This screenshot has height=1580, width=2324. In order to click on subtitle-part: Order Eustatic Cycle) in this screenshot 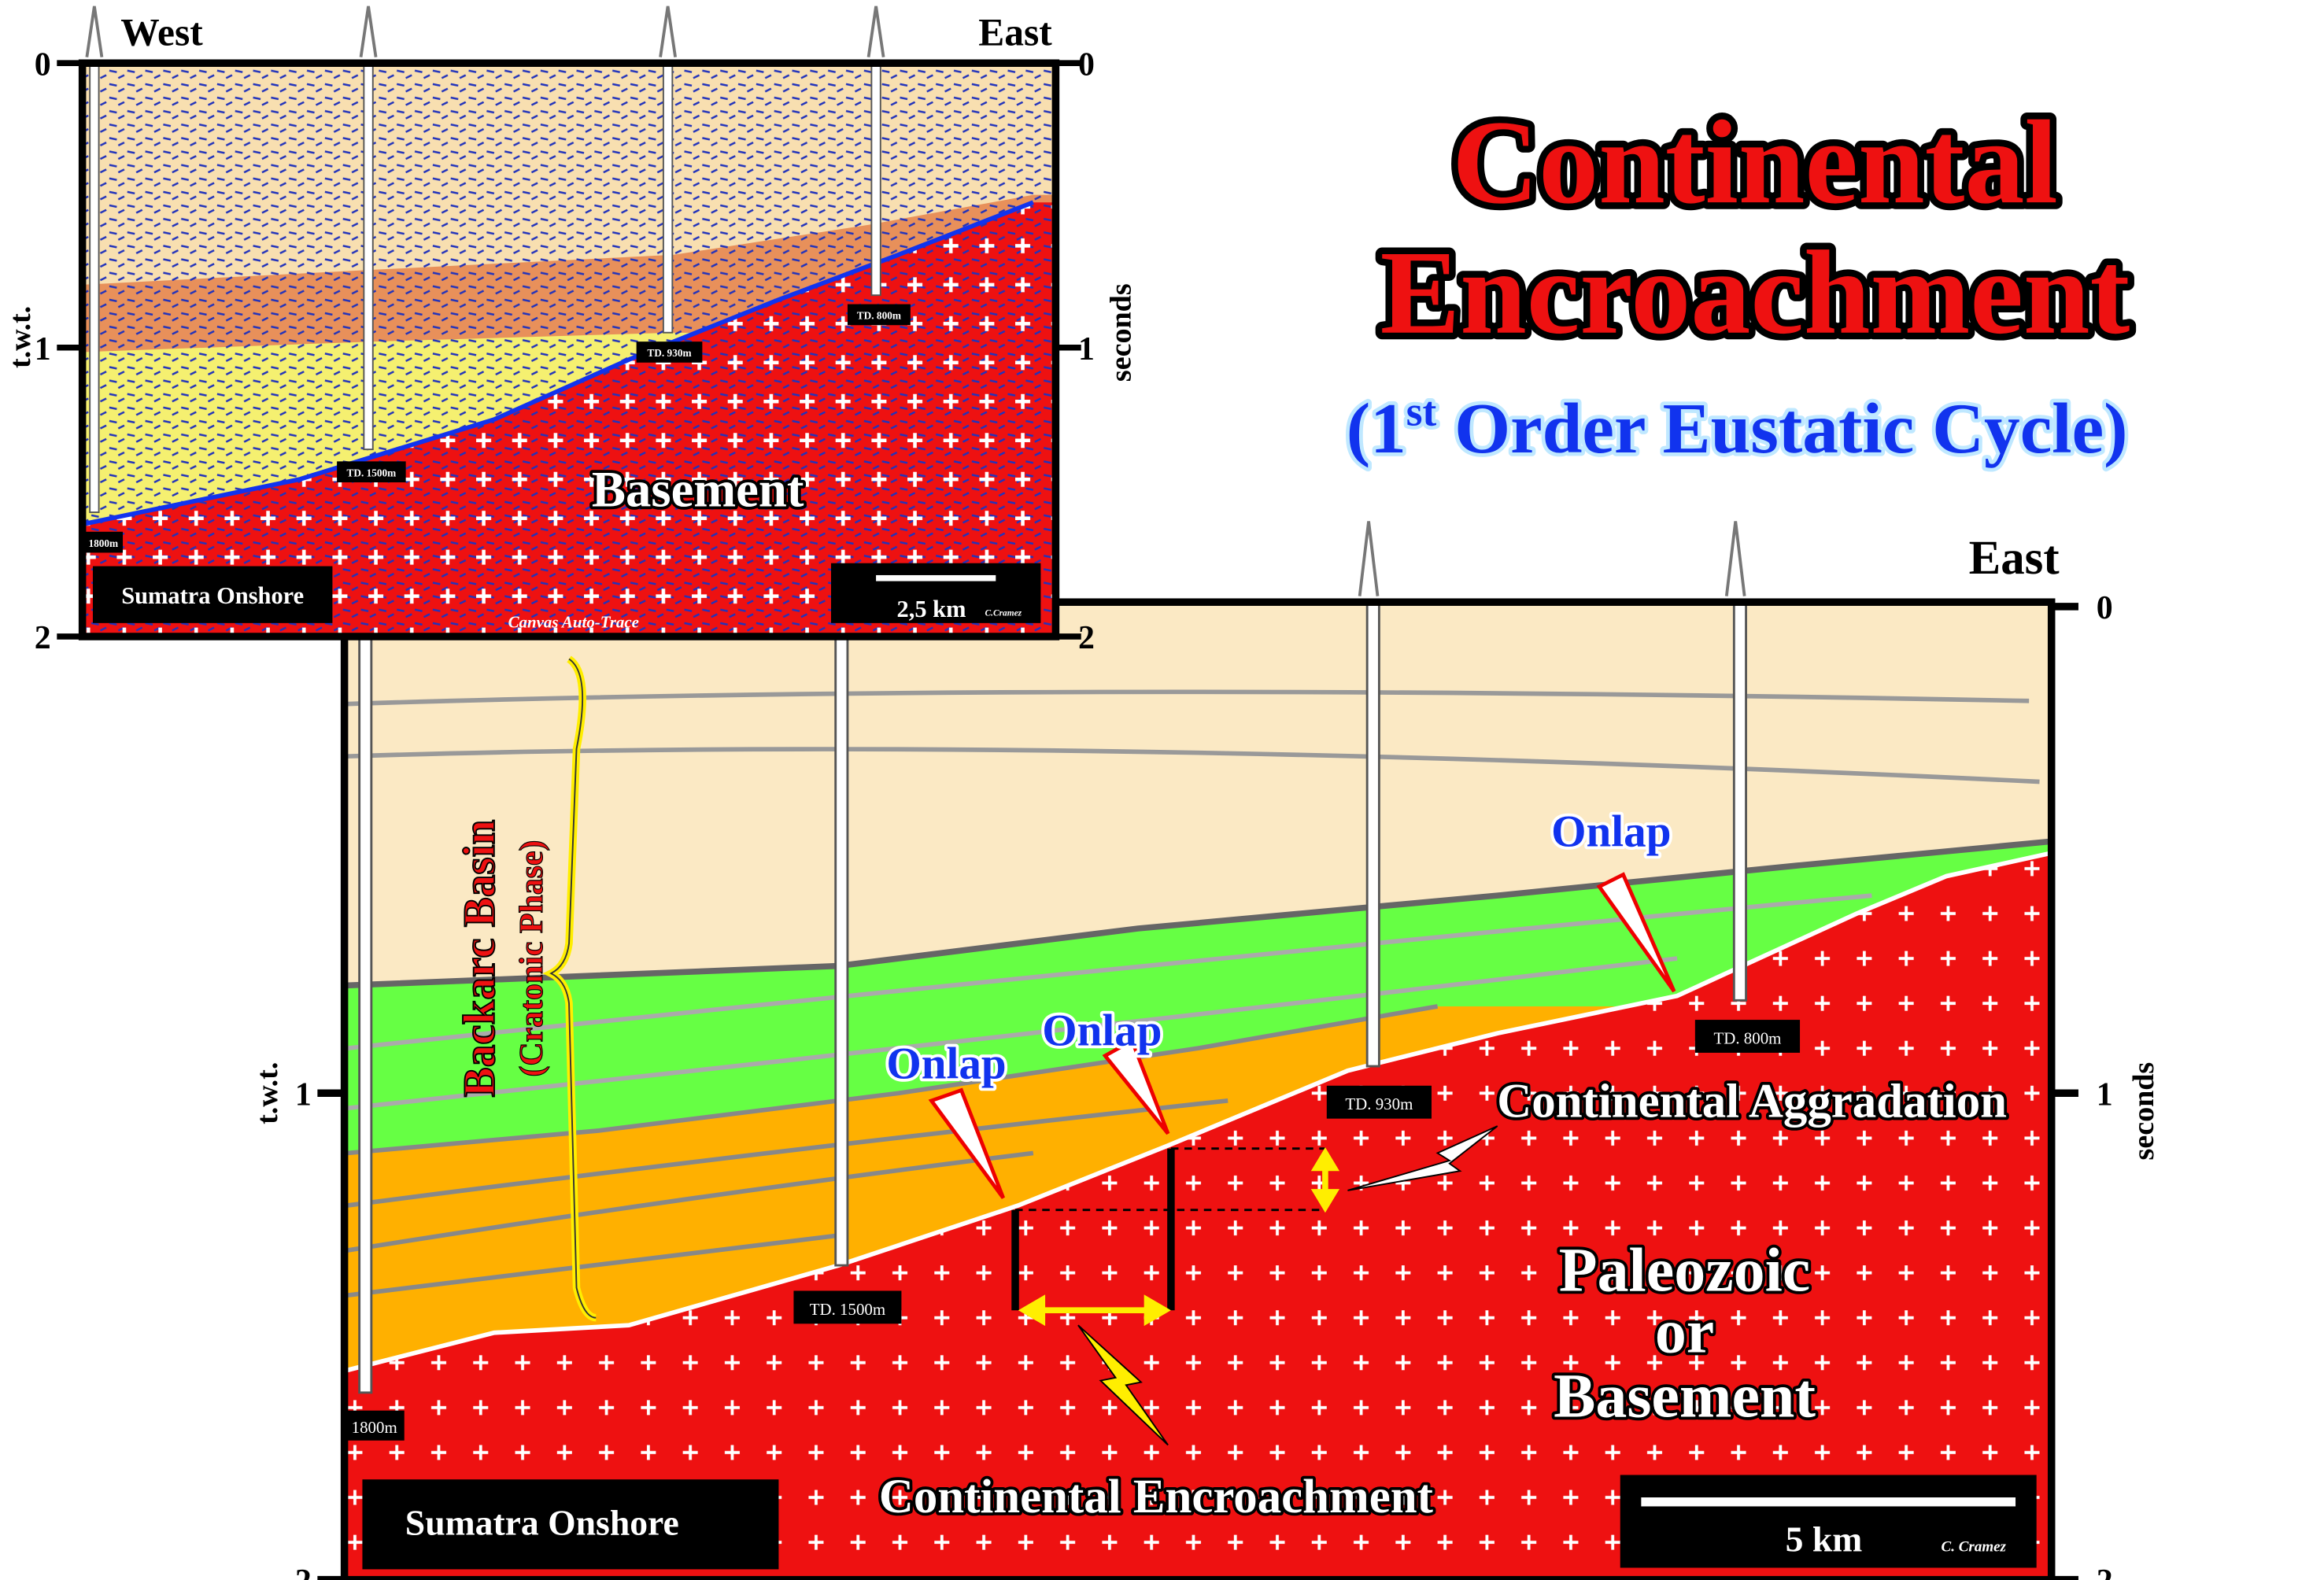, I will do `click(1781, 428)`.